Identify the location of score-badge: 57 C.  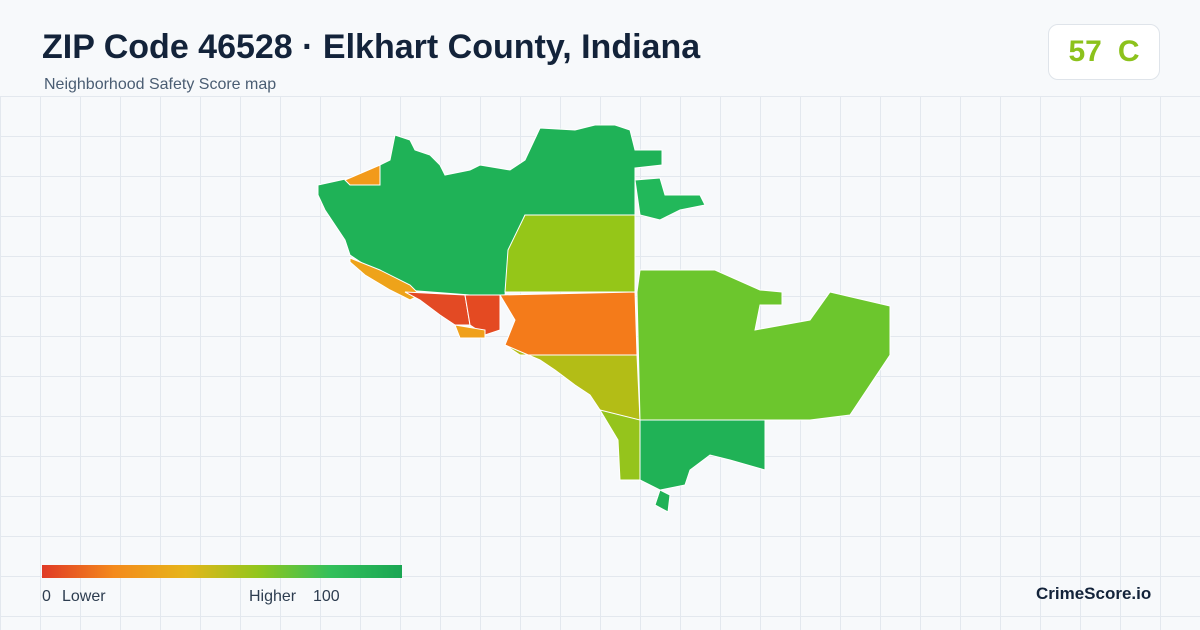
(1104, 52).